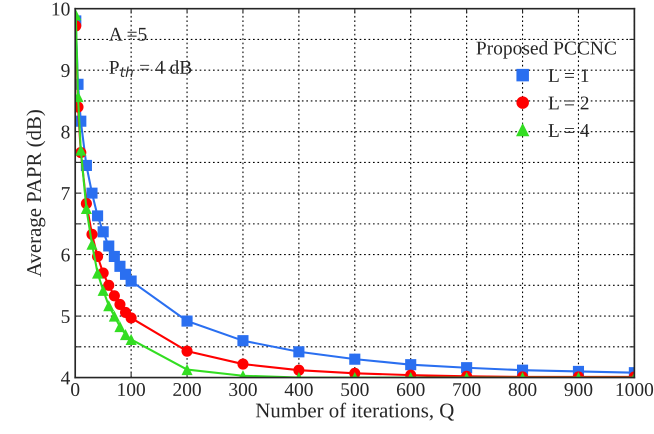 The width and height of the screenshot is (654, 434). What do you see at coordinates (355, 389) in the screenshot?
I see `x-tick-label: 500` at bounding box center [355, 389].